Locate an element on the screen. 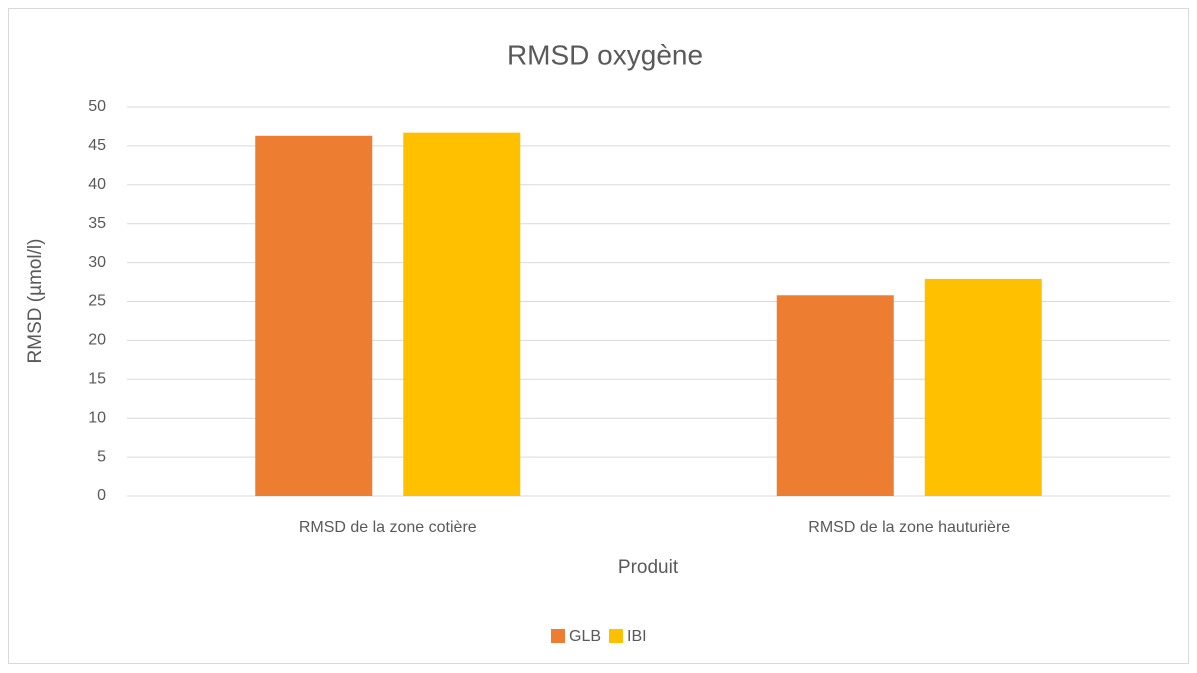 The height and width of the screenshot is (673, 1197). y-tick-label: 0 is located at coordinates (101, 495).